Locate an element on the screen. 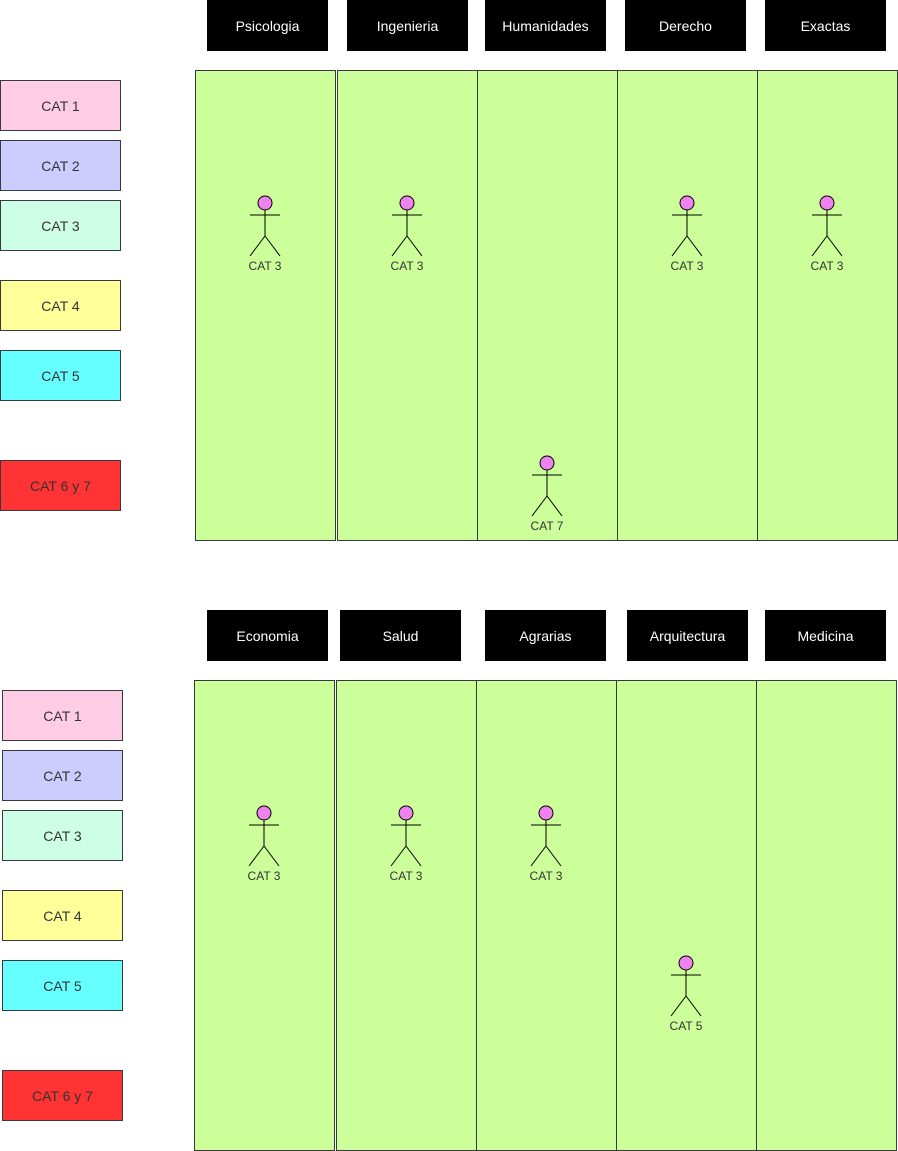  actor-arquitectura: CAT 5 is located at coordinates (686, 996).